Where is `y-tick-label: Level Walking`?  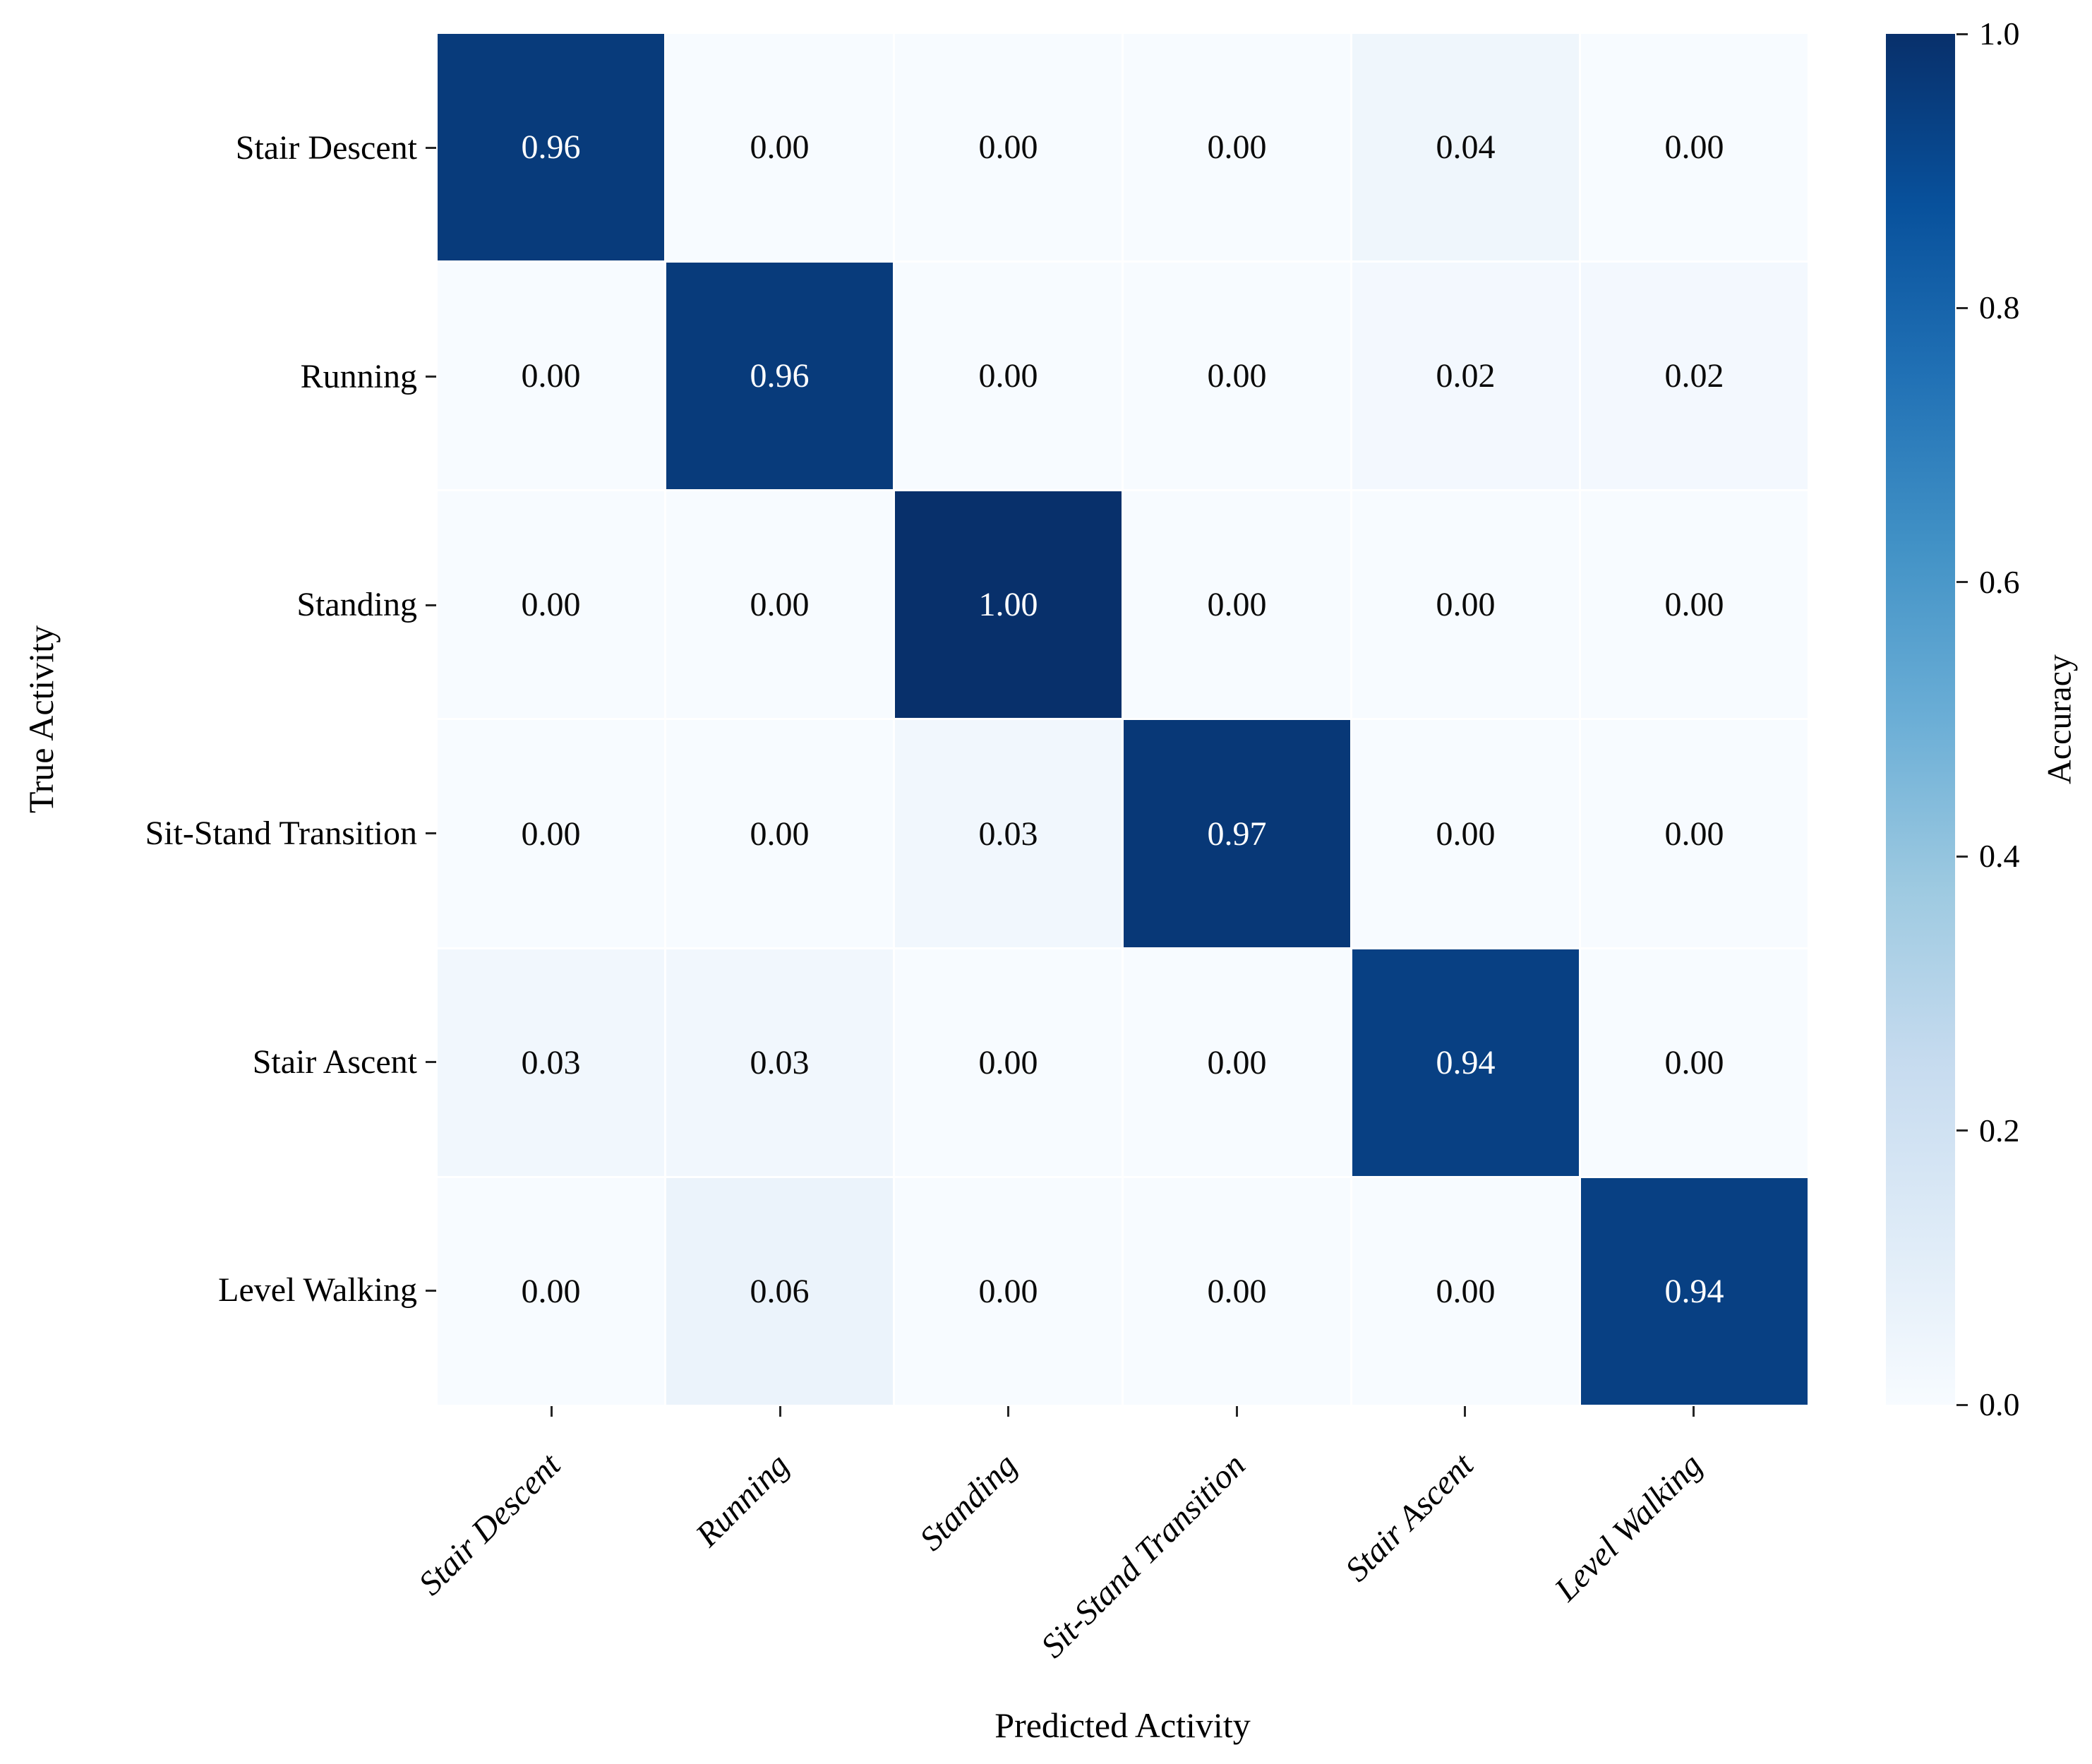 y-tick-label: Level Walking is located at coordinates (318, 1290).